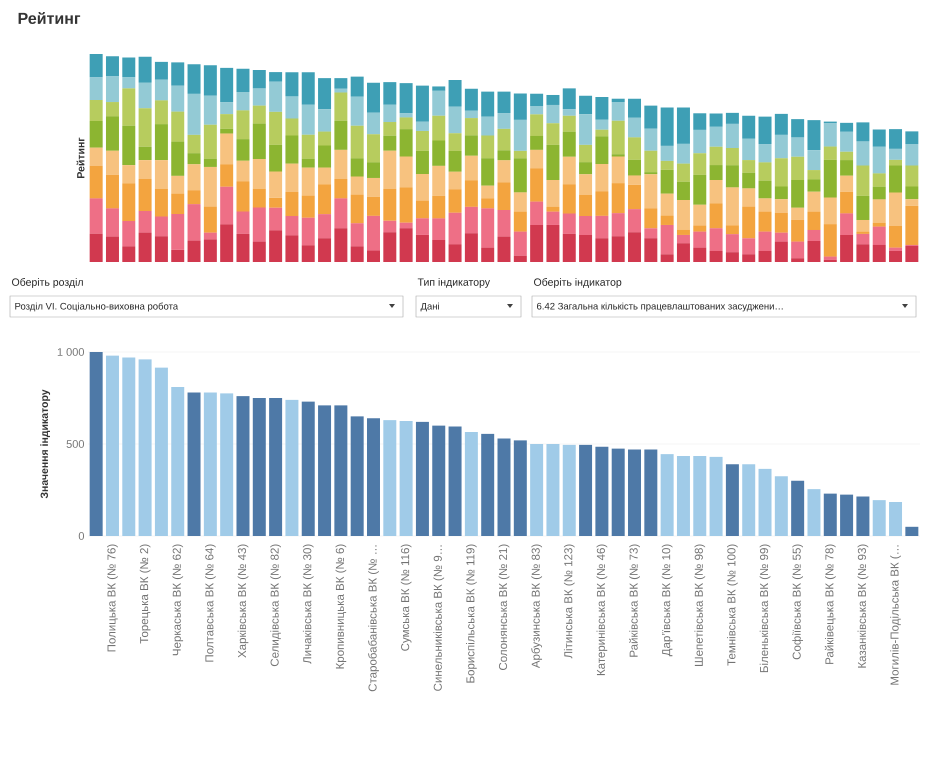 Image resolution: width=928 pixels, height=764 pixels. I want to click on y-axis-title: Значення індикатору, so click(45, 443).